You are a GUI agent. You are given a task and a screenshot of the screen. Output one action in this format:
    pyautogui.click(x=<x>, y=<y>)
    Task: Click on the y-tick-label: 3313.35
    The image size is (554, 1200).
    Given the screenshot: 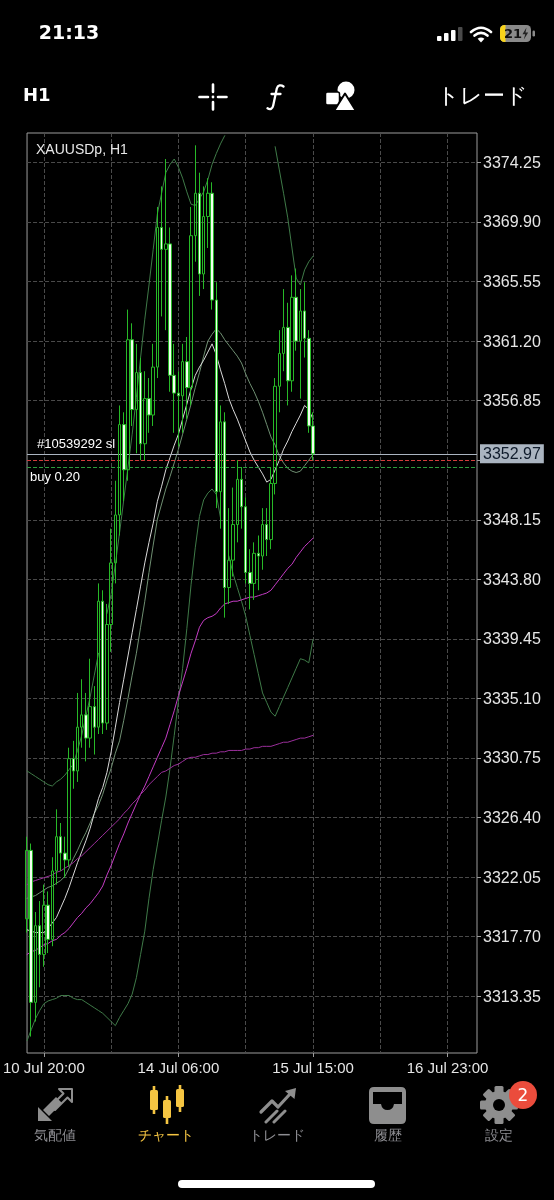 What is the action you would take?
    pyautogui.click(x=512, y=996)
    